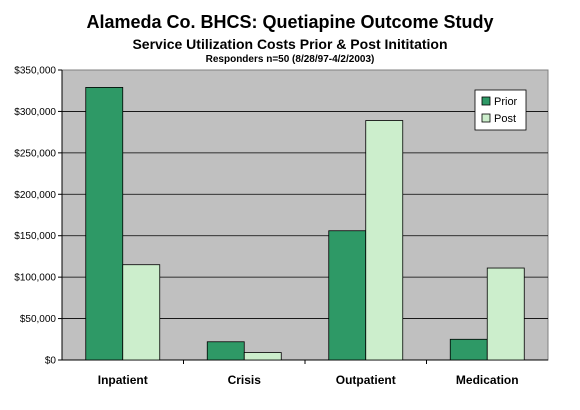 This screenshot has height=410, width=580. What do you see at coordinates (486, 101) in the screenshot?
I see `legend-swatch-prior` at bounding box center [486, 101].